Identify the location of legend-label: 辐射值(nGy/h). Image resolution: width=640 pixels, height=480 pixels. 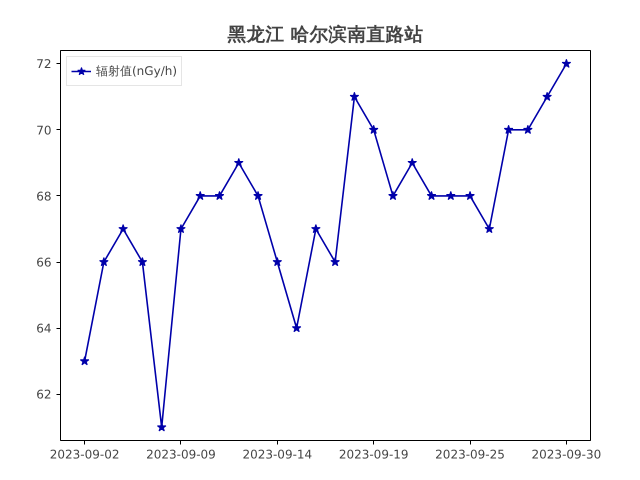
(137, 71).